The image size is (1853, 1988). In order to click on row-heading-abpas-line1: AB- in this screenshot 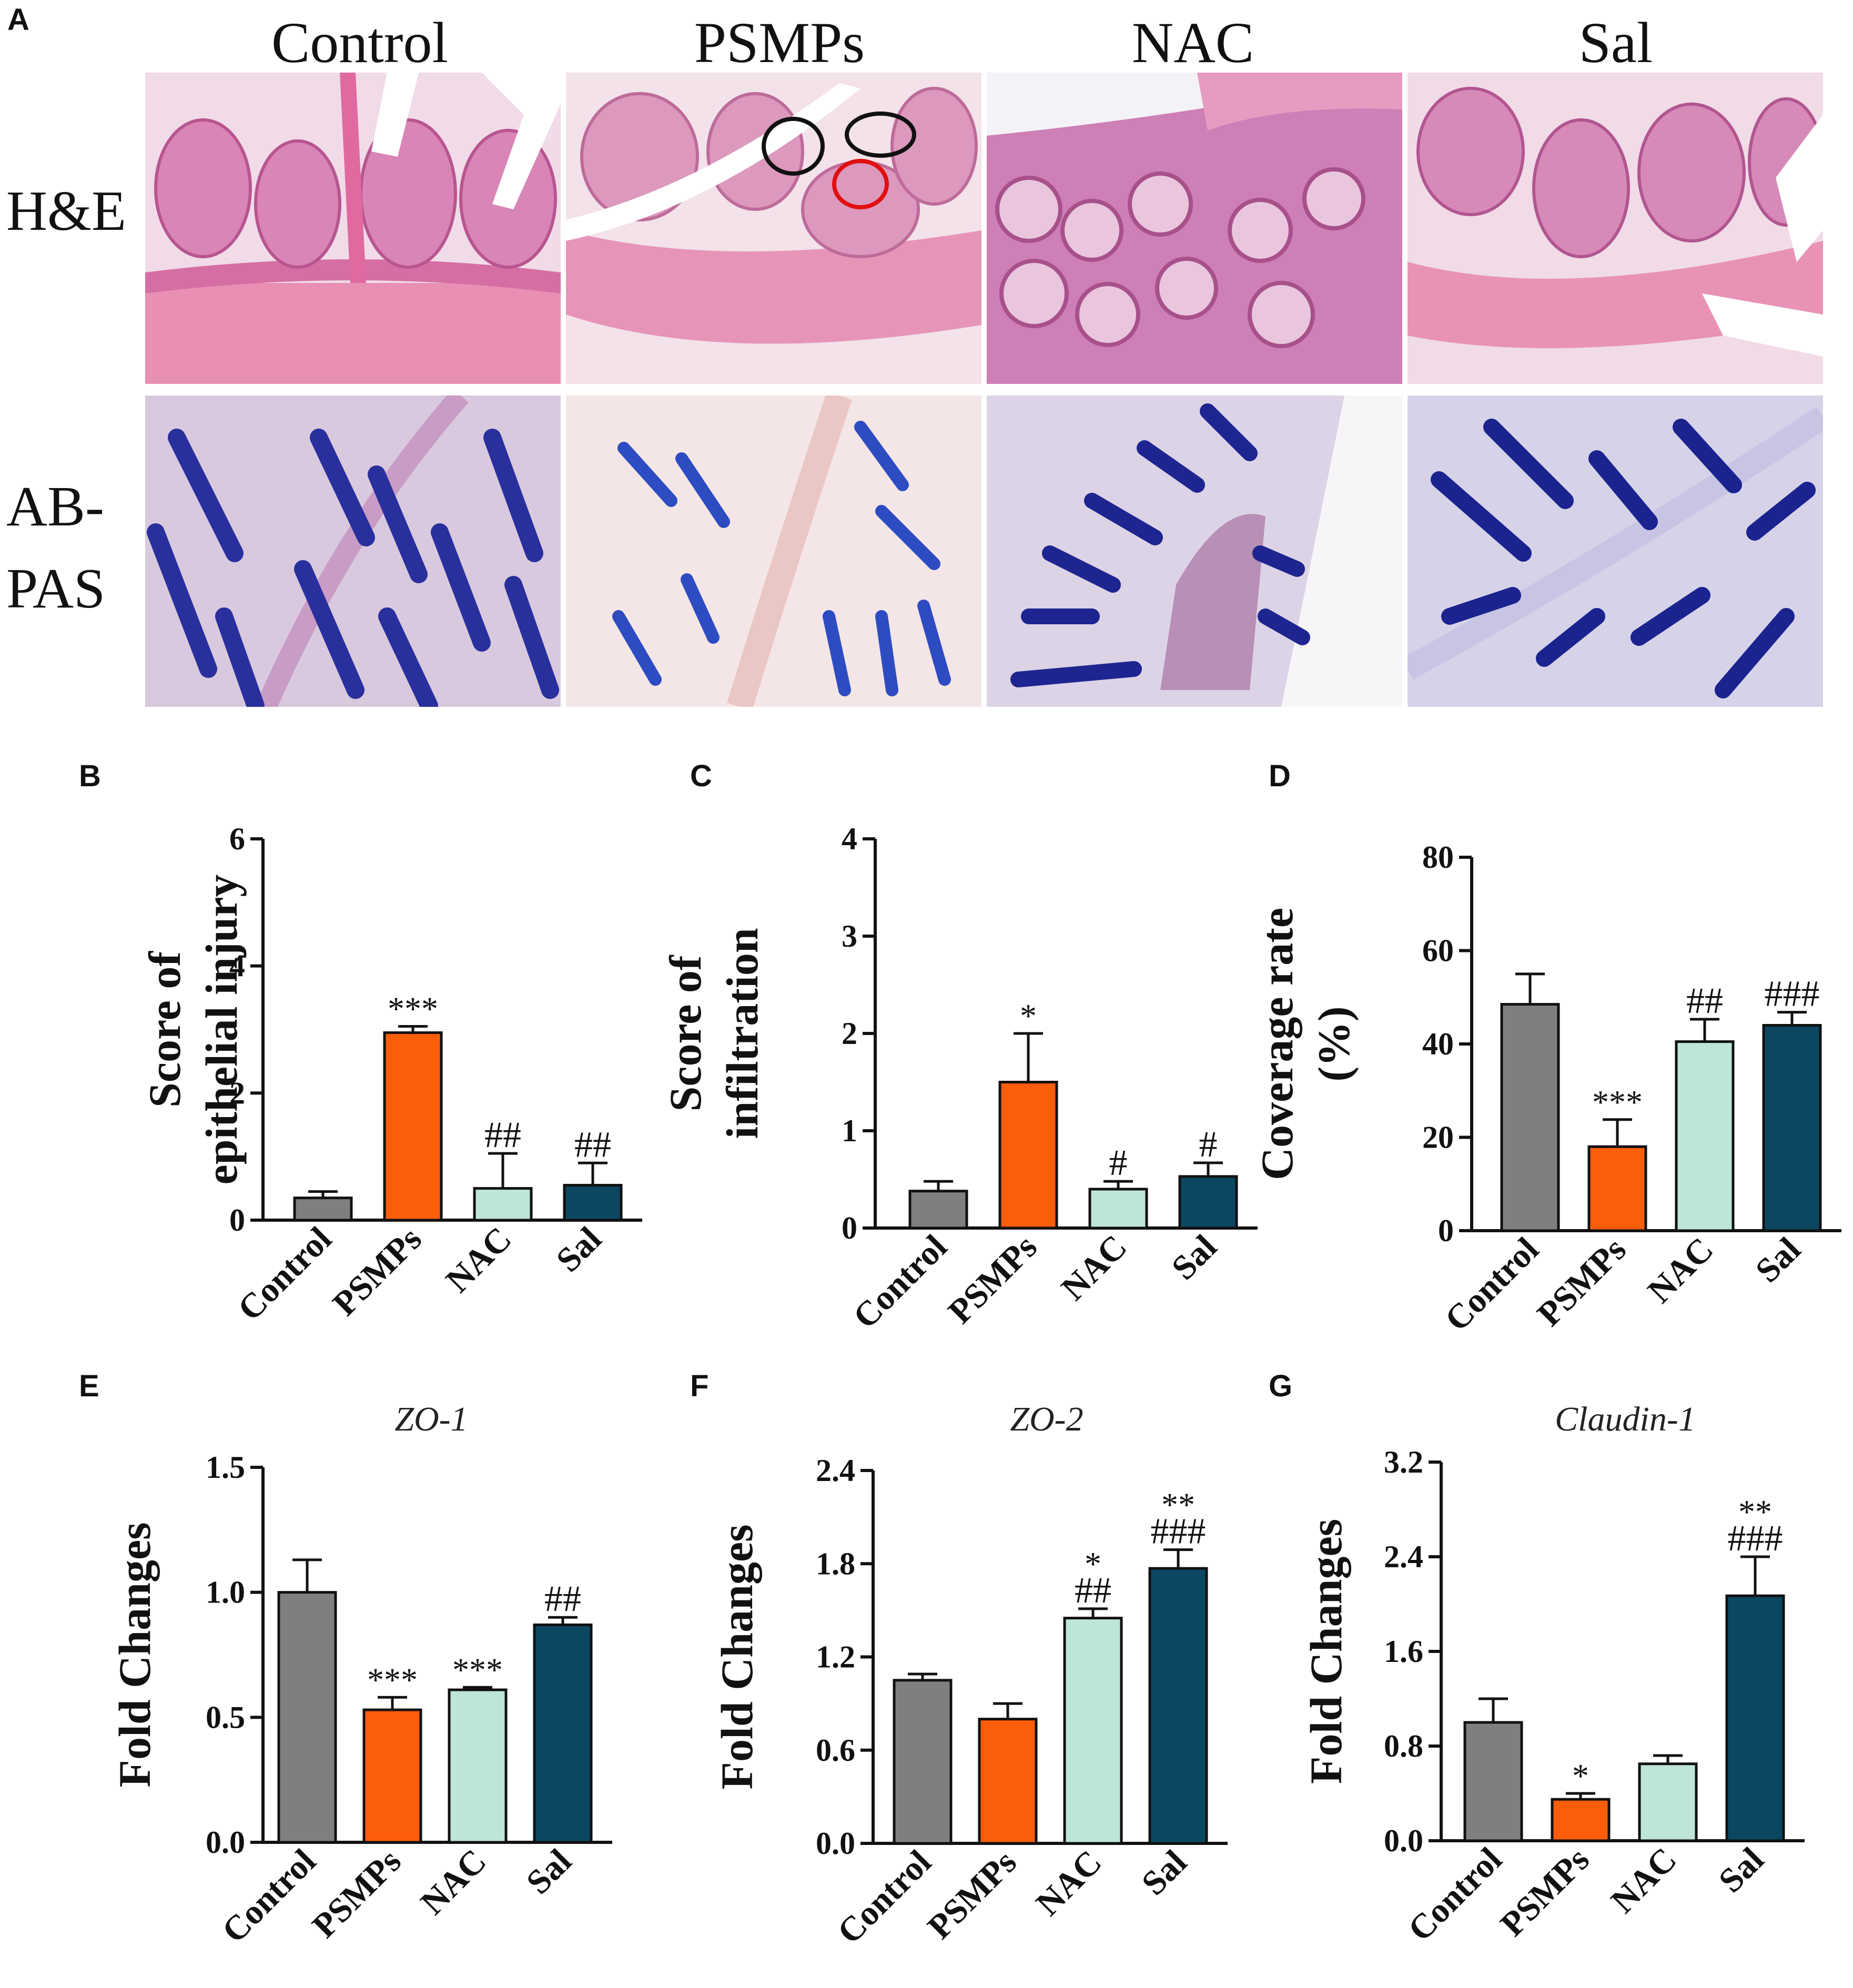, I will do `click(55, 506)`.